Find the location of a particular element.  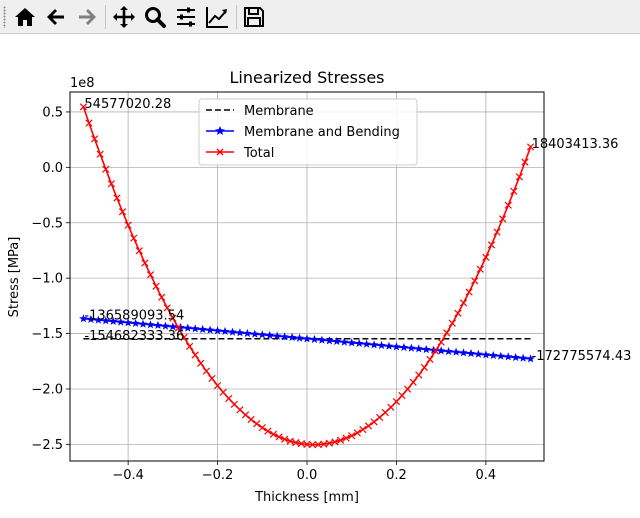

home-button is located at coordinates (25, 17).